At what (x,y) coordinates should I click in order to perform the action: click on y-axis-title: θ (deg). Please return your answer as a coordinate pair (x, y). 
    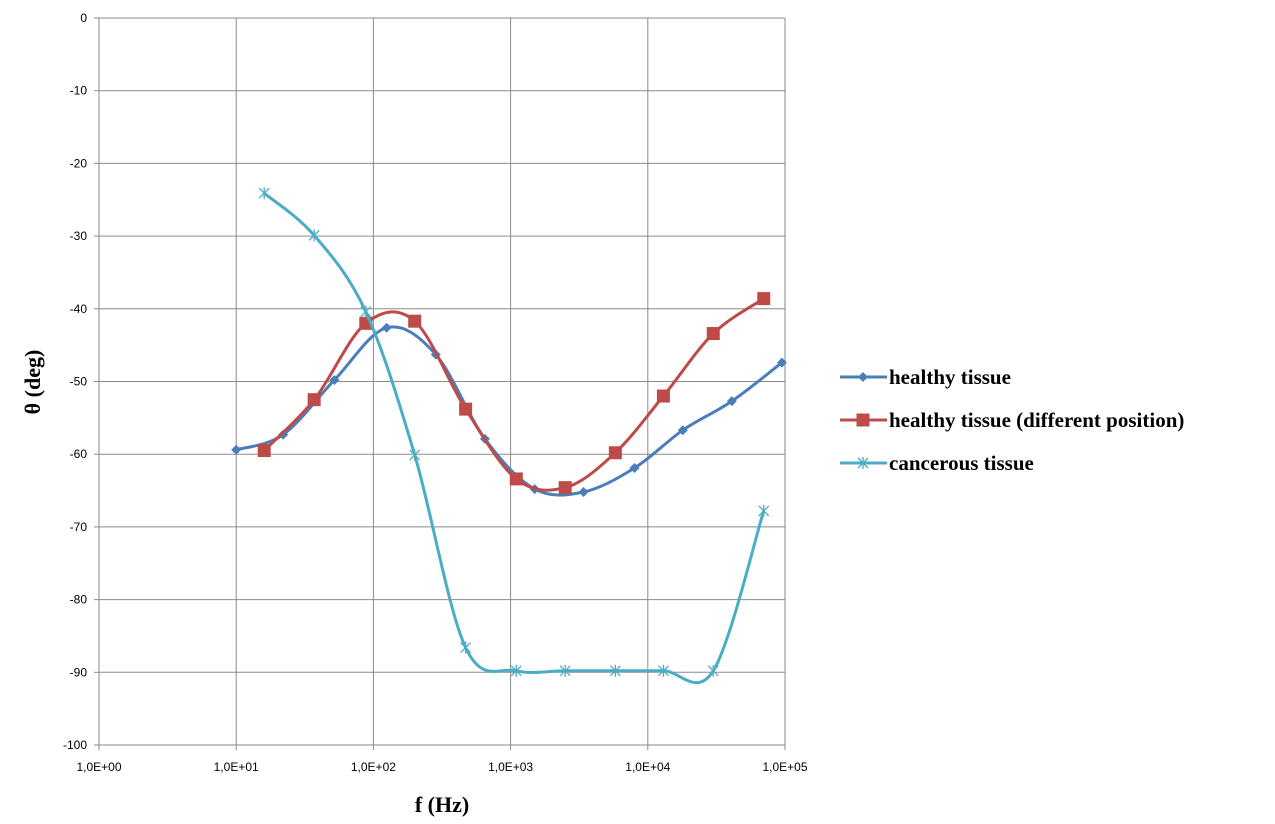
    Looking at the image, I should click on (32, 382).